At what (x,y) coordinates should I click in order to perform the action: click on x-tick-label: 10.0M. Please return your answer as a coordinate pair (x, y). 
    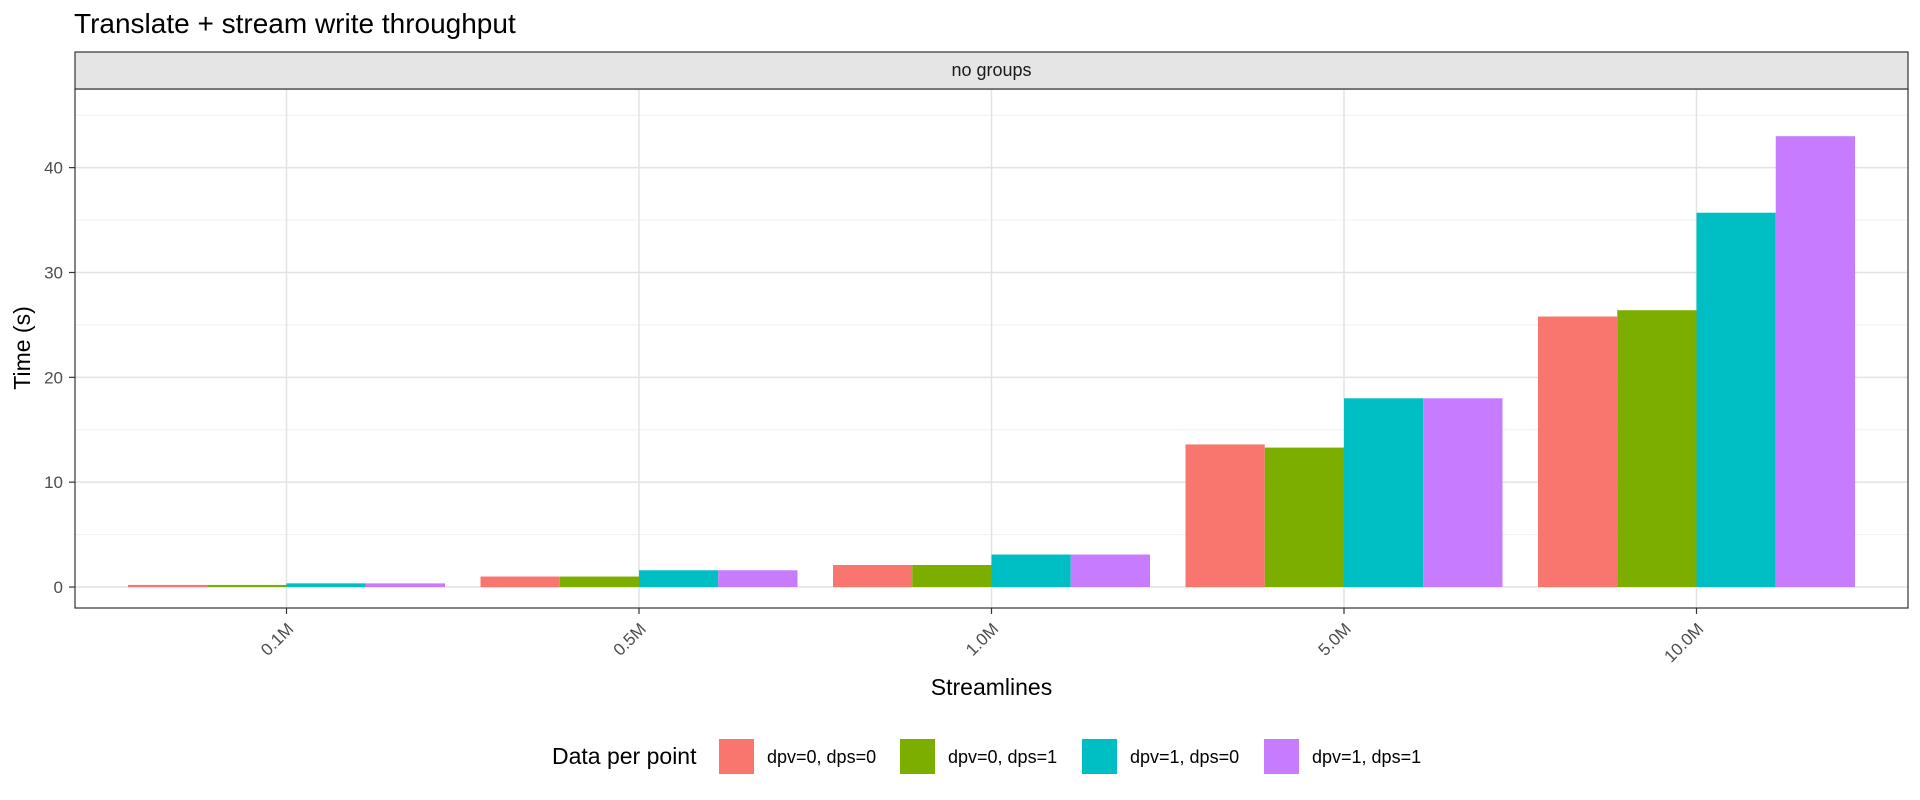
    Looking at the image, I should click on (1683, 642).